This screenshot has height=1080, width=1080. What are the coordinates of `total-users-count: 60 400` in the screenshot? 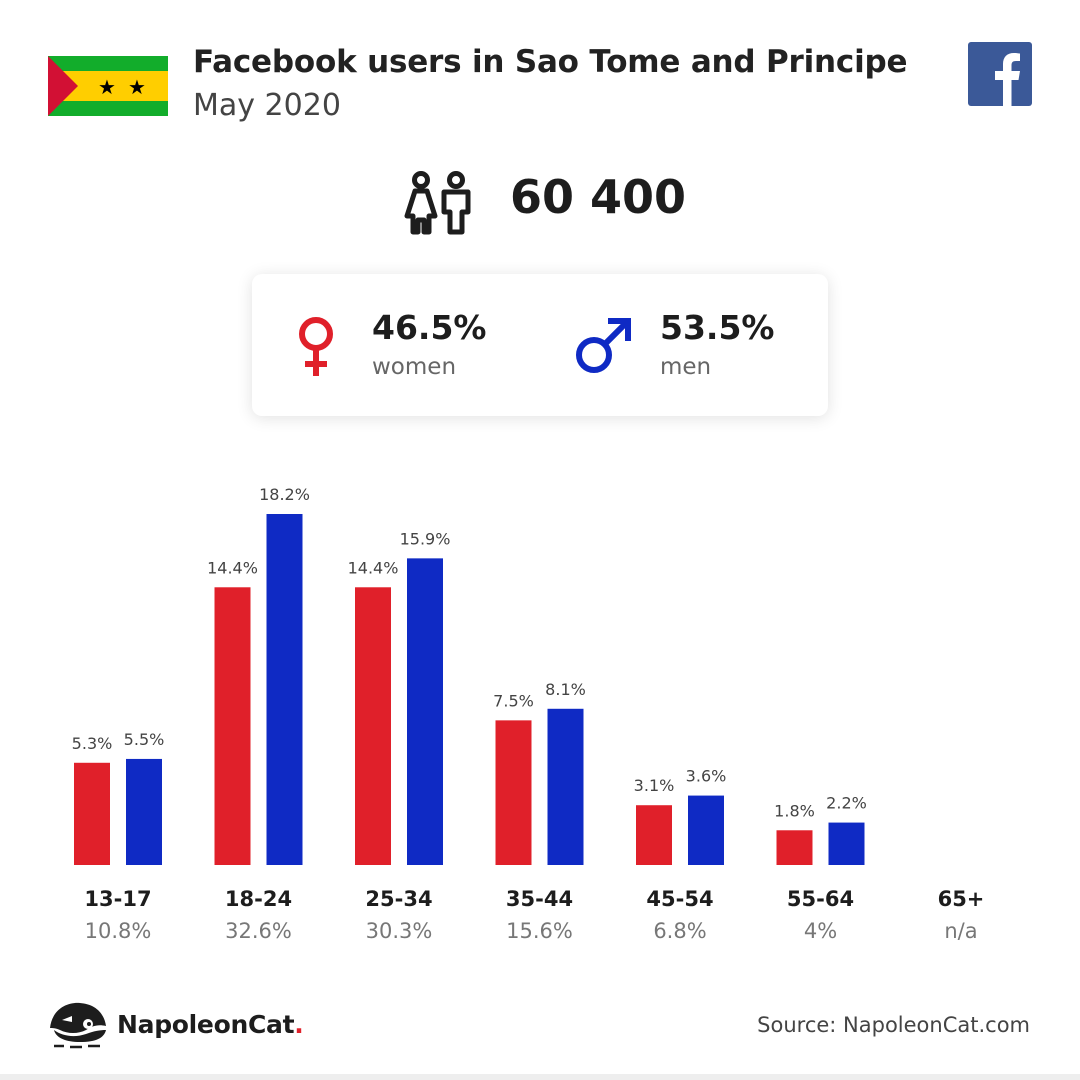 It's located at (598, 197).